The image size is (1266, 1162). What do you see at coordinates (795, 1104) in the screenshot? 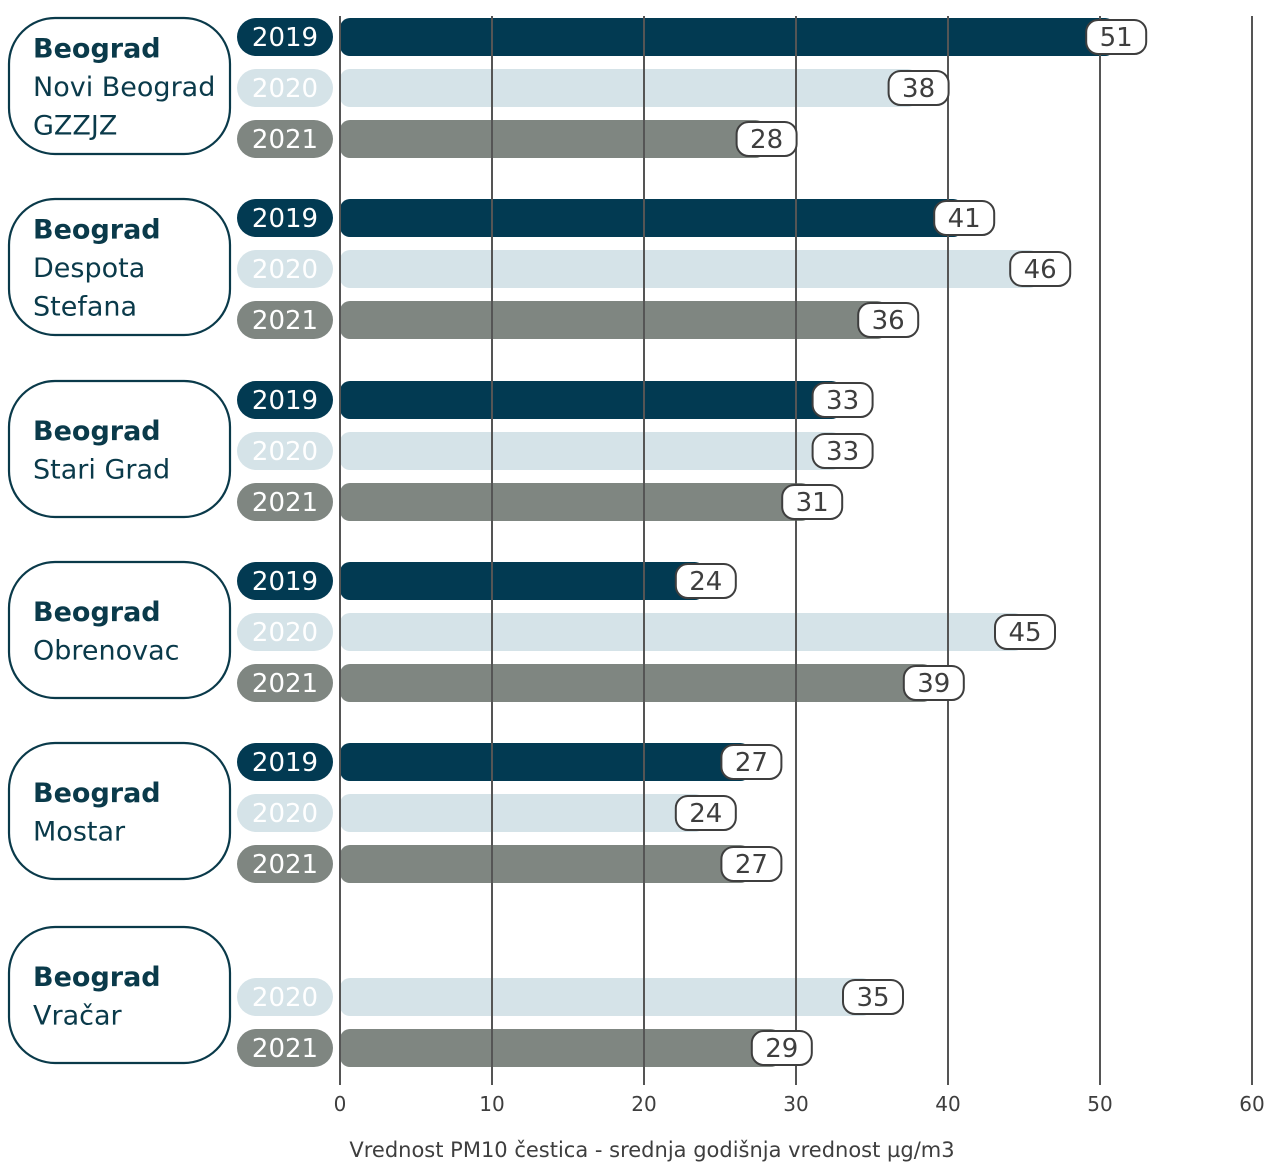
I see `x-tick-label: 30` at bounding box center [795, 1104].